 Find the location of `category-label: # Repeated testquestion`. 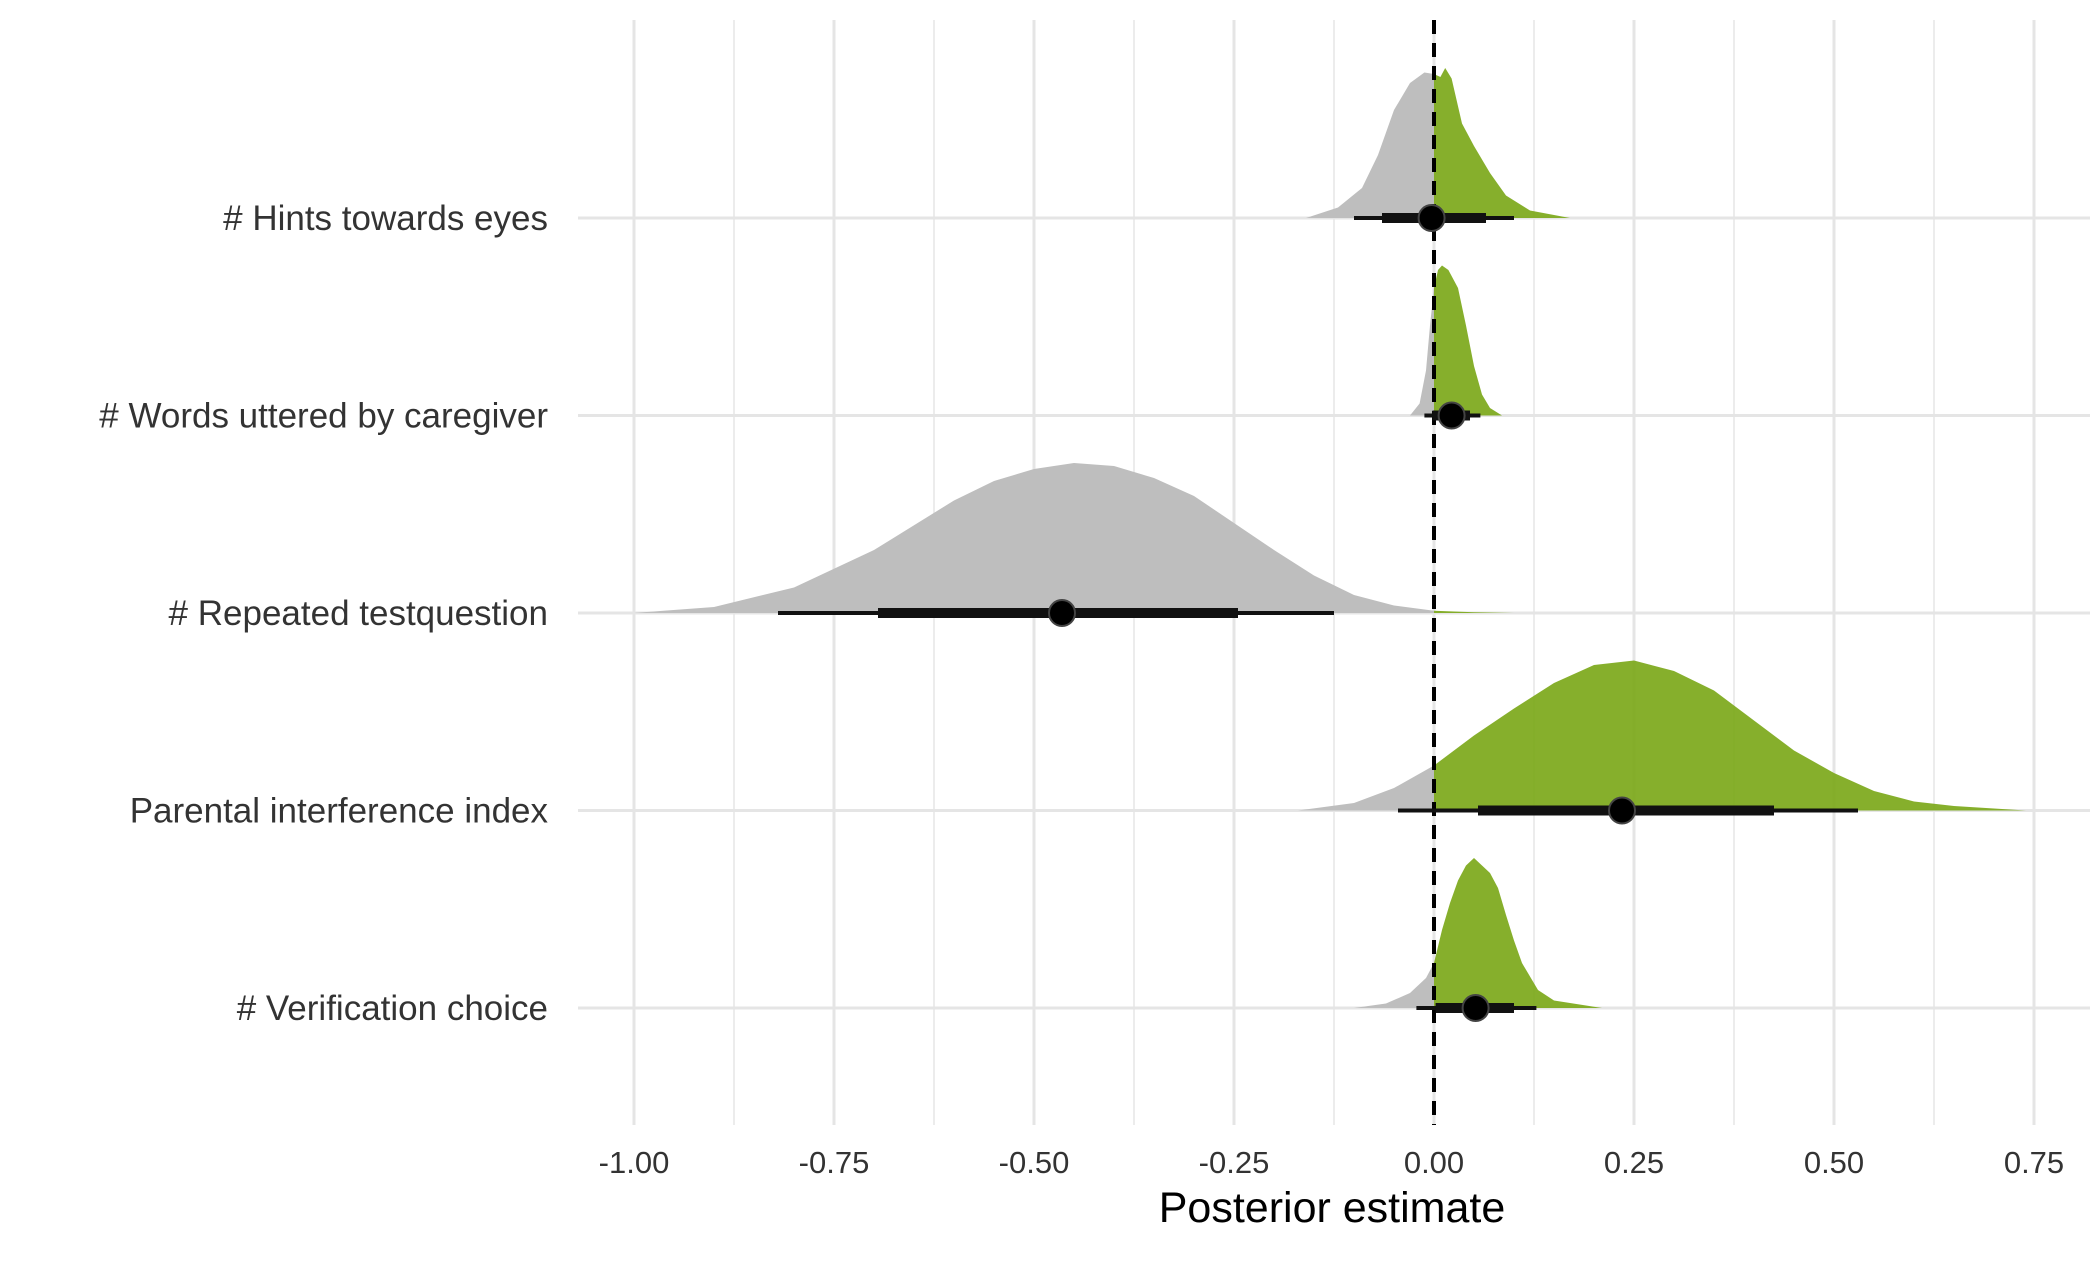

category-label: # Repeated testquestion is located at coordinates (358, 613).